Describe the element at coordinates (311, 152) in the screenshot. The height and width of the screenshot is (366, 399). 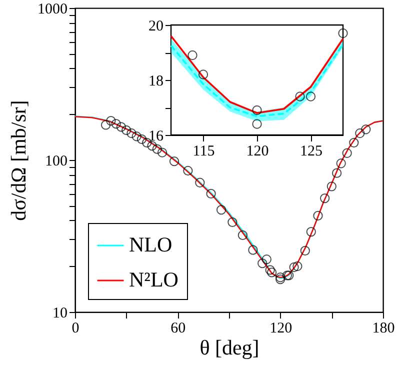
I see `x-tick-label: 125` at that location.